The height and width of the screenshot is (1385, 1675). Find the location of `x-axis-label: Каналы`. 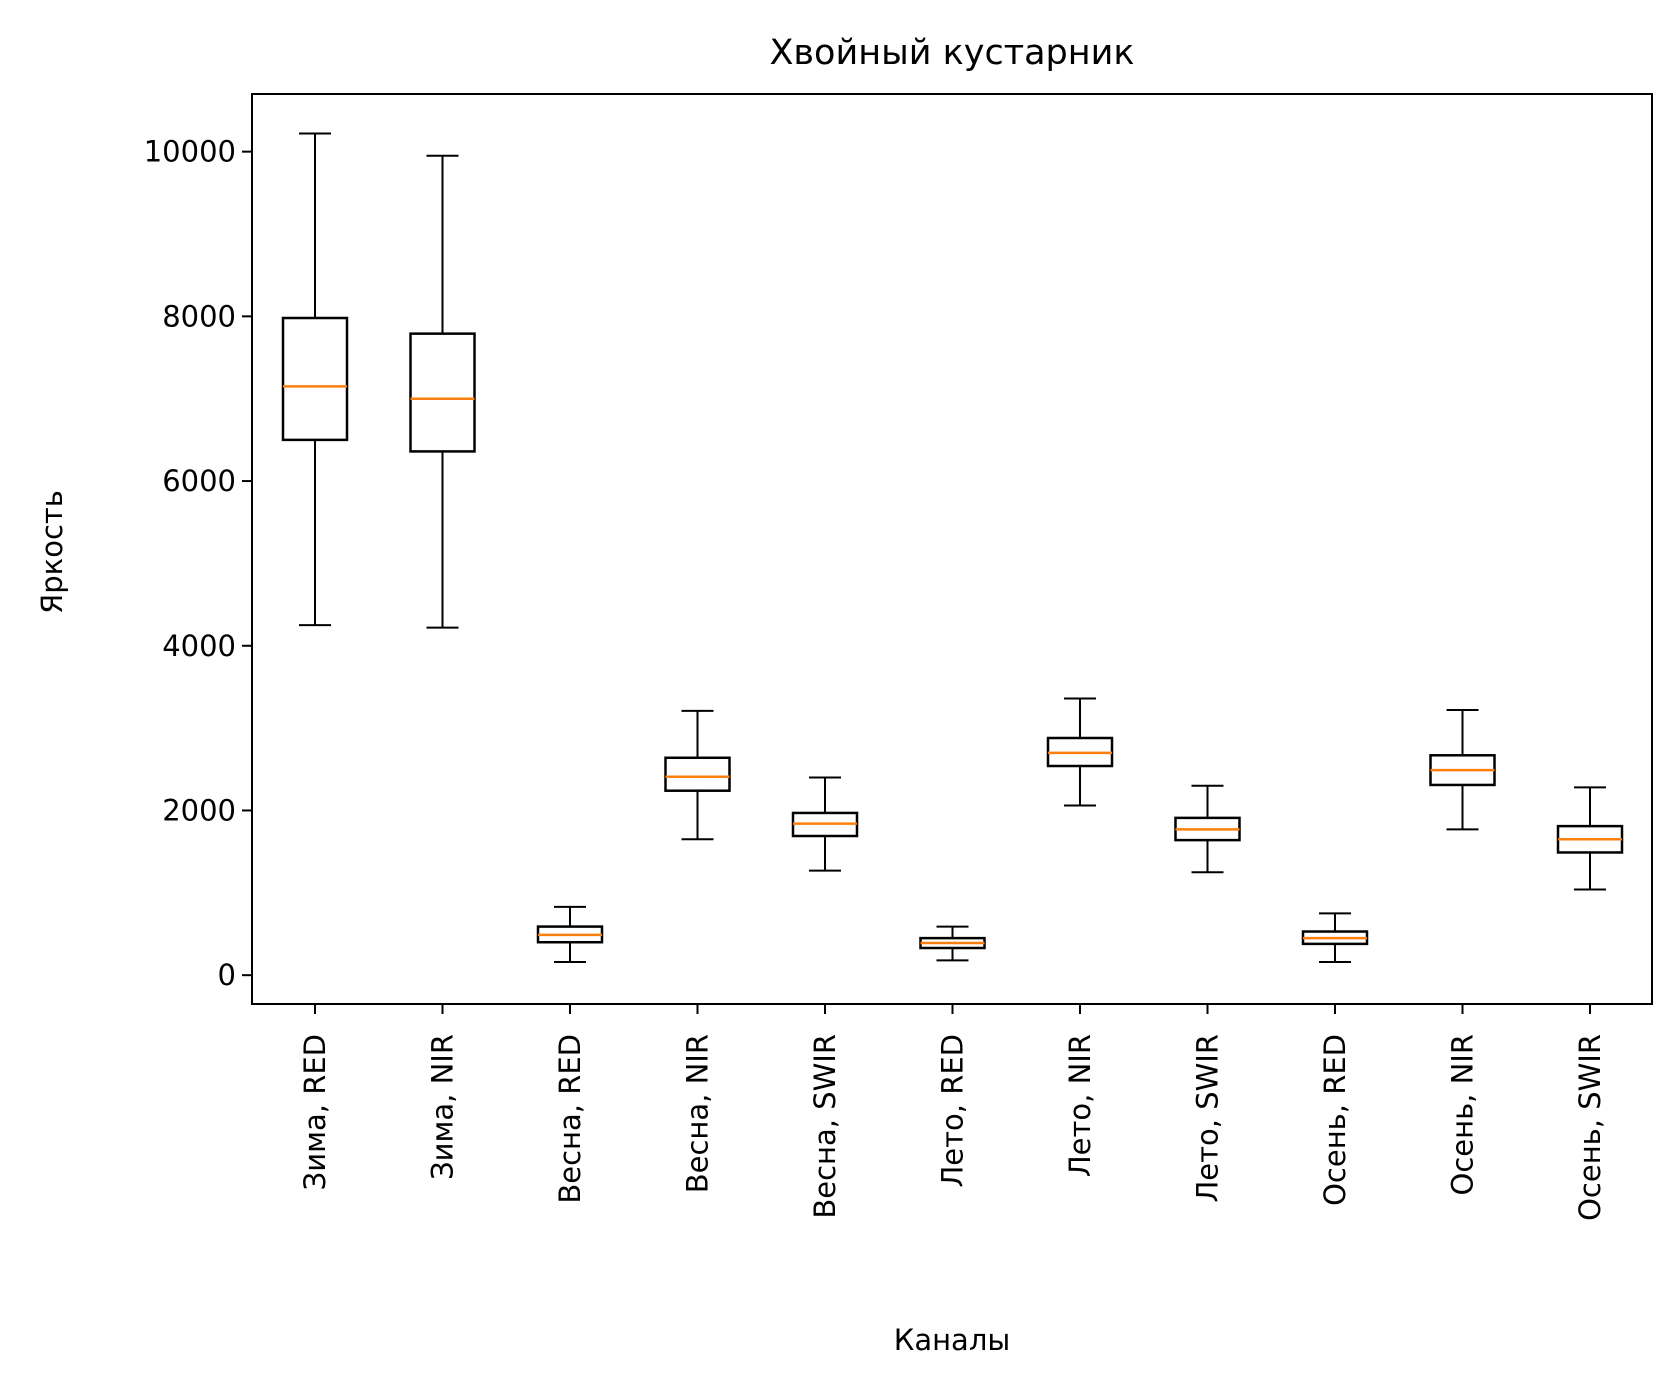

x-axis-label: Каналы is located at coordinates (952, 1340).